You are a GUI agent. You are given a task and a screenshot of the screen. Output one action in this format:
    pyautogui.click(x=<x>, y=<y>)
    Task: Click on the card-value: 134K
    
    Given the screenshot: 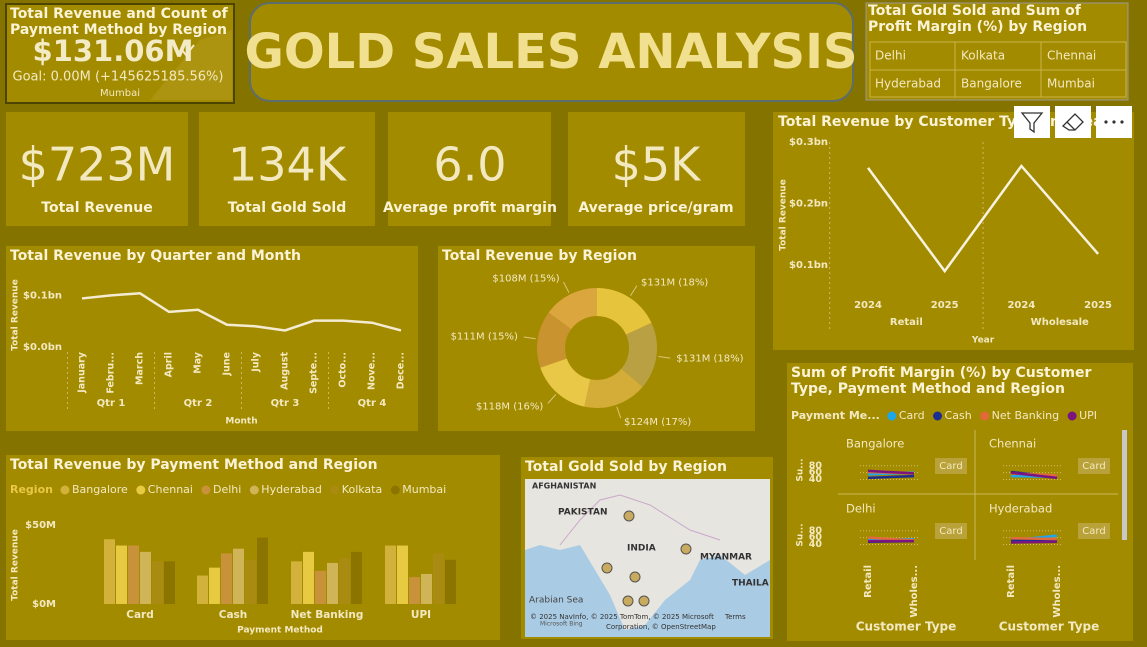 What is the action you would take?
    pyautogui.click(x=288, y=165)
    